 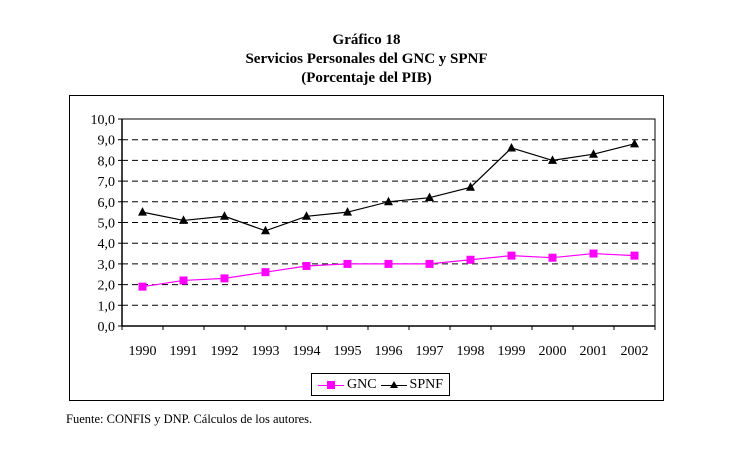 What do you see at coordinates (307, 351) in the screenshot?
I see `x-tick-label: 1994` at bounding box center [307, 351].